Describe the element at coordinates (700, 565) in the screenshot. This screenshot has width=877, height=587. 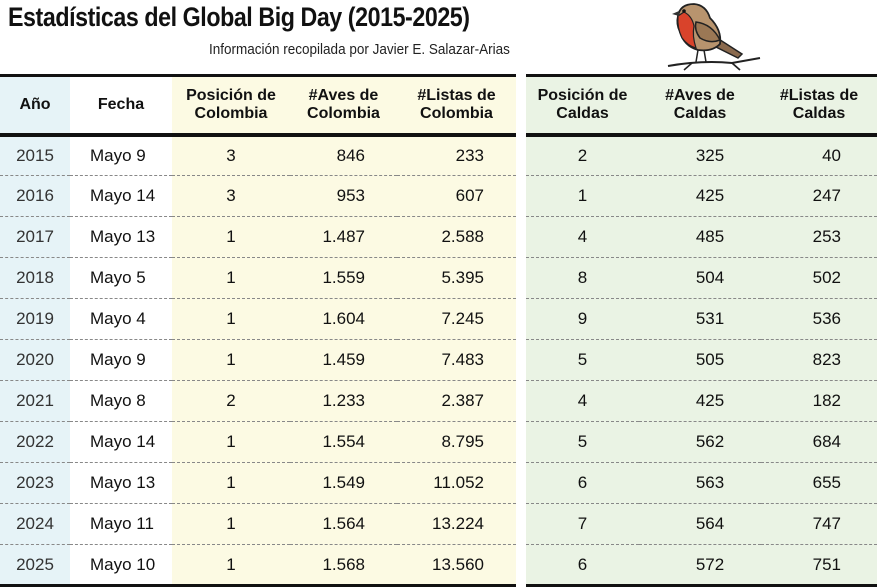
I see `cell-aves-caldas: 572` at that location.